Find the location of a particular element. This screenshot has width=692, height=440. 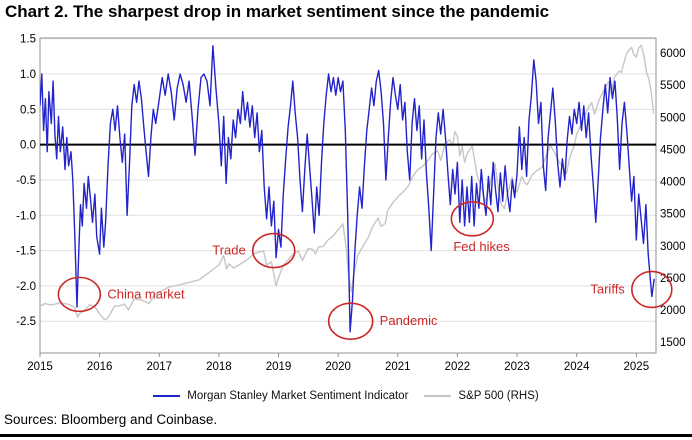

y-left-tick-label: 1.0 is located at coordinates (28, 75).